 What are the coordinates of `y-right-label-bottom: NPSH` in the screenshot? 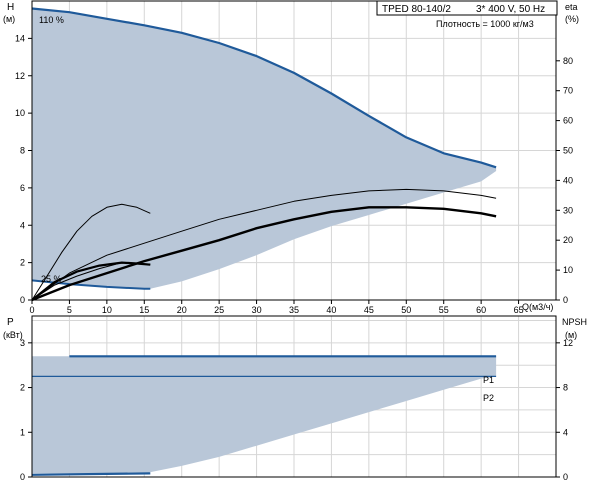 It's located at (574, 322).